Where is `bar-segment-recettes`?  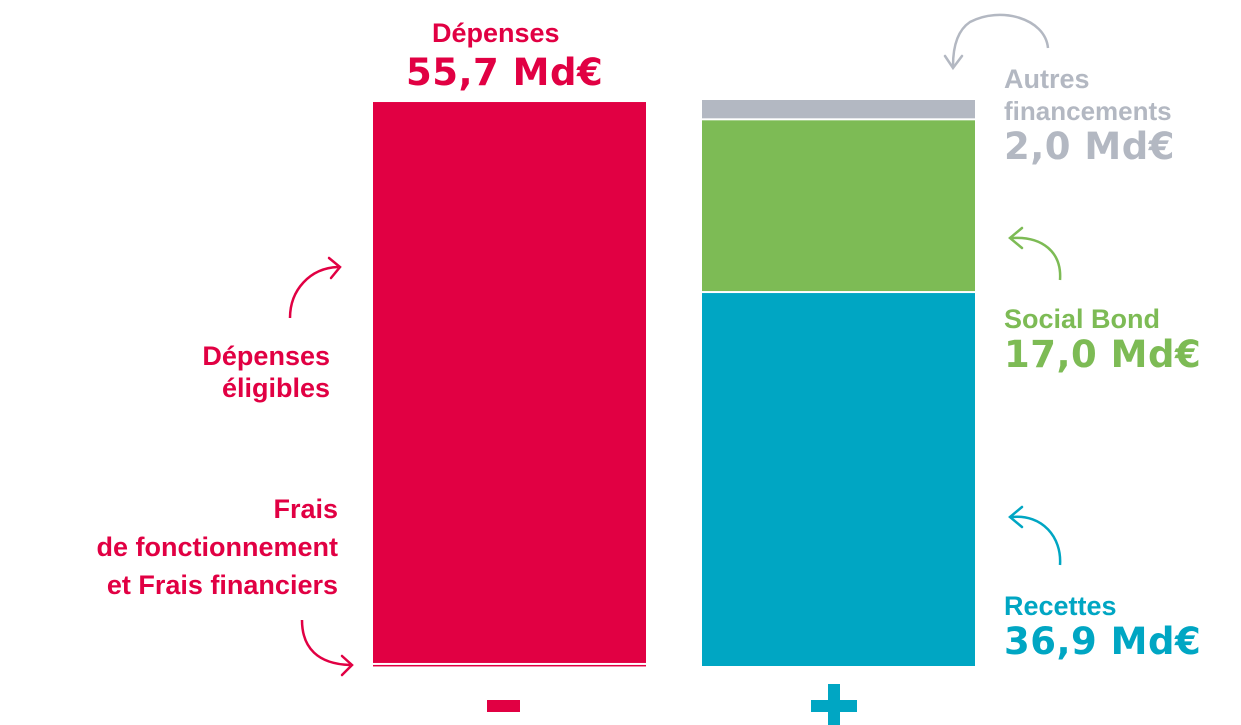
bar-segment-recettes is located at coordinates (838, 479).